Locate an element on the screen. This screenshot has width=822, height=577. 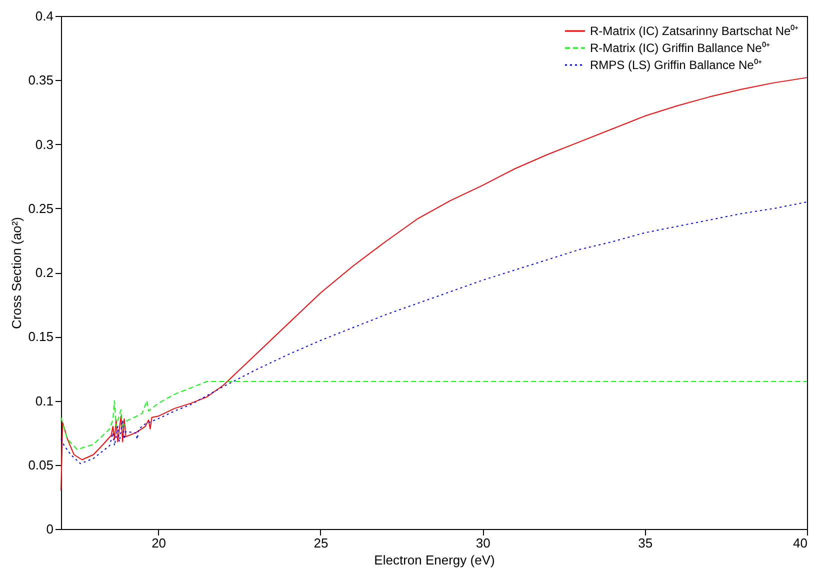
x-tick-label: 25 is located at coordinates (321, 543).